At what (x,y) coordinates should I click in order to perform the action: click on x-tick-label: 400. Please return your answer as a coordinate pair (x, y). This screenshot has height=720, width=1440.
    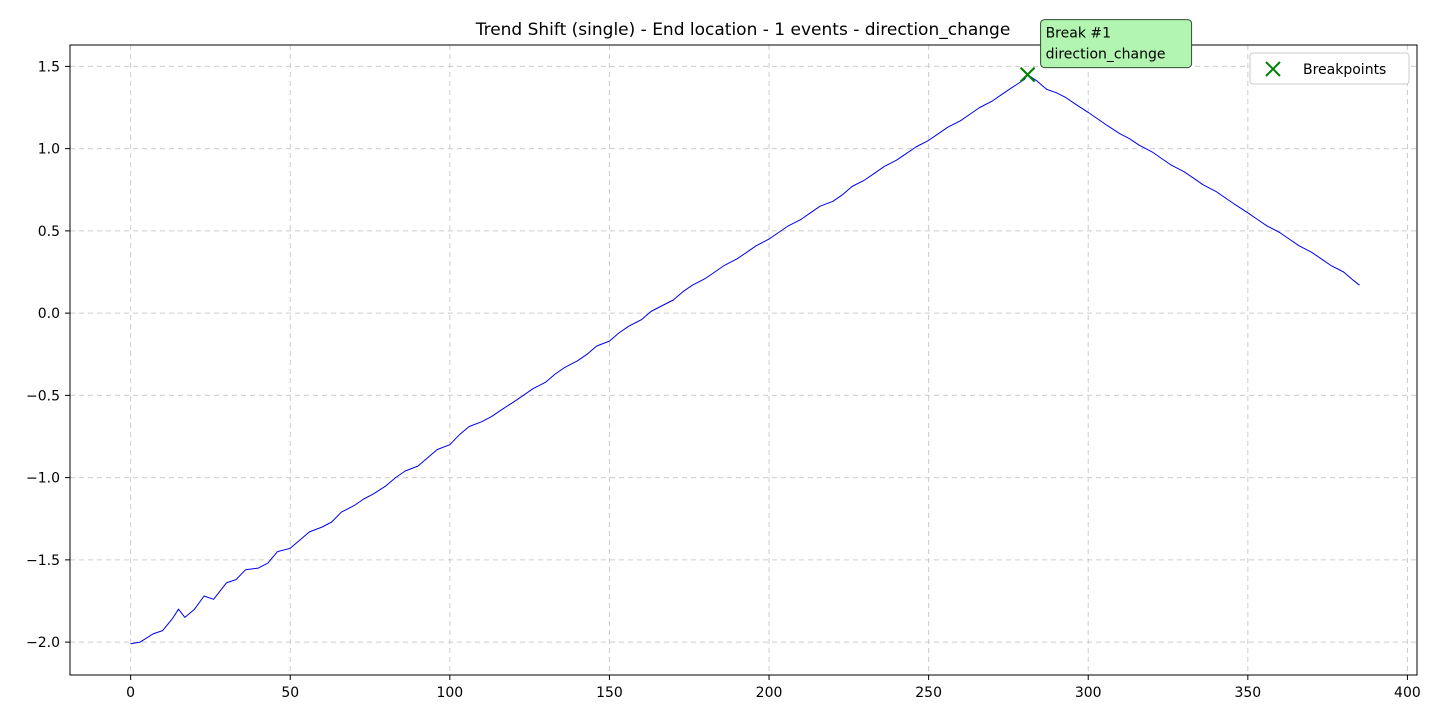
    Looking at the image, I should click on (1407, 693).